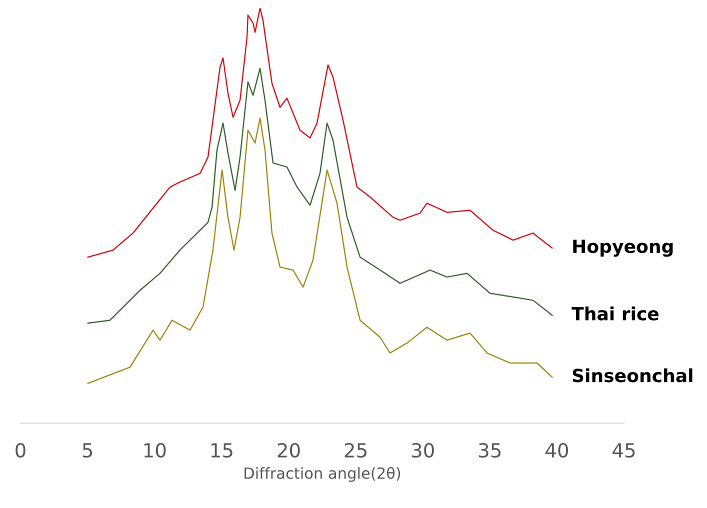  What do you see at coordinates (221, 450) in the screenshot?
I see `x-tick-label: 15` at bounding box center [221, 450].